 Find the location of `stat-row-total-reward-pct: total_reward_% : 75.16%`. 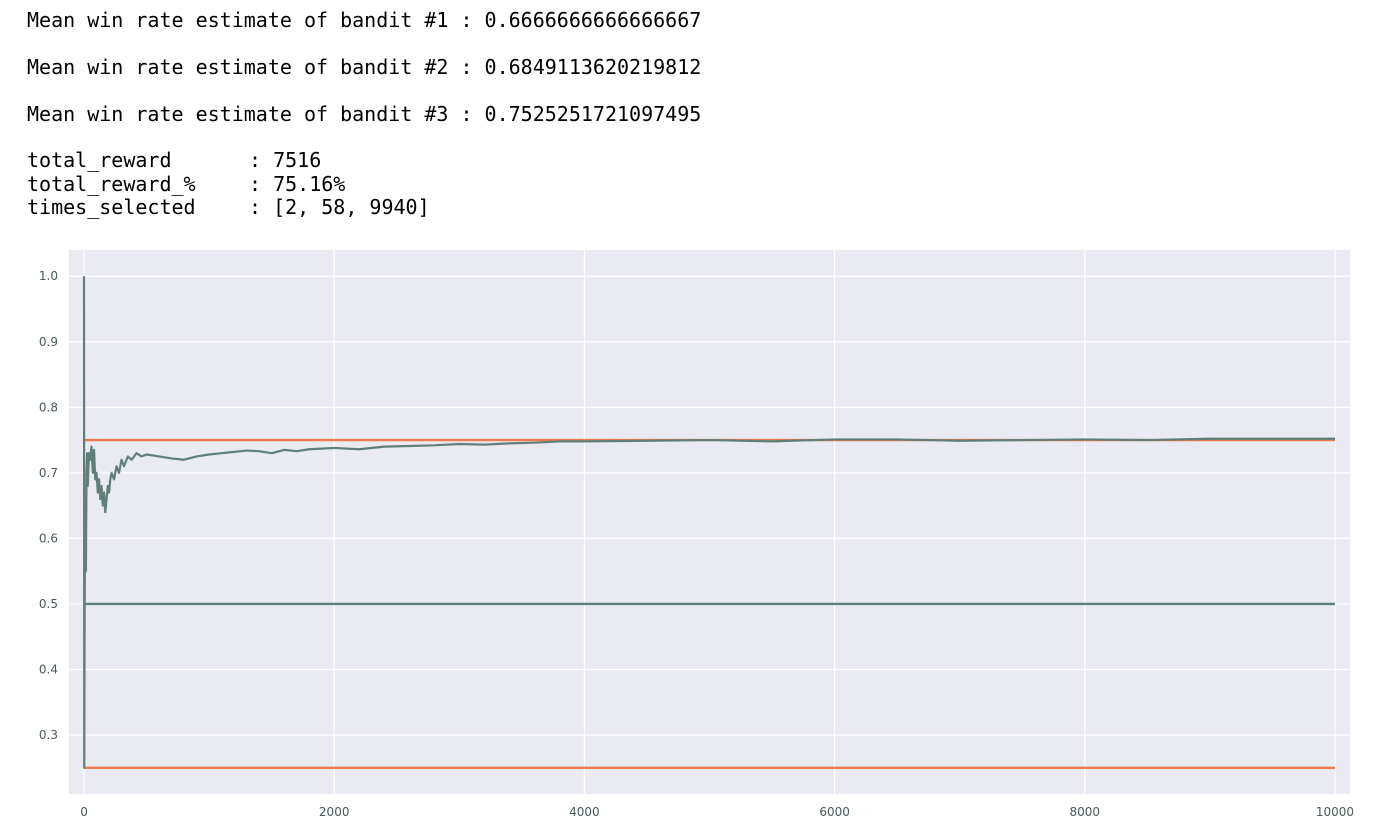

stat-row-total-reward-pct: total_reward_% : 75.16% is located at coordinates (364, 184).